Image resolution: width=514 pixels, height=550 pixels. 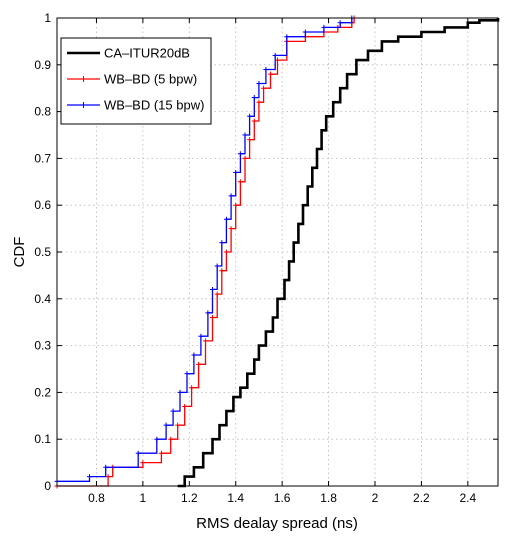 What do you see at coordinates (42, 112) in the screenshot?
I see `y-tick-label: 0.8` at bounding box center [42, 112].